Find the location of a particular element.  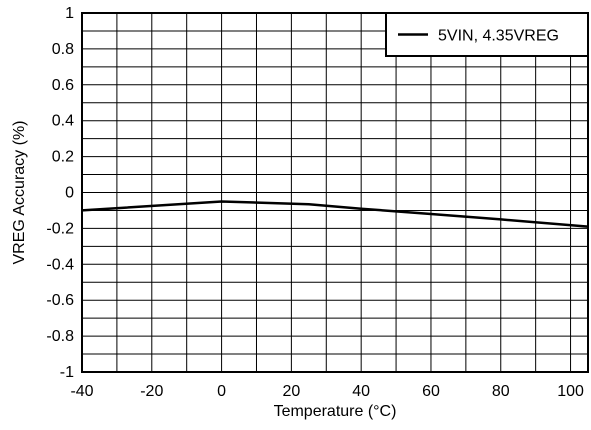

x-tick-label: 0 is located at coordinates (221, 391).